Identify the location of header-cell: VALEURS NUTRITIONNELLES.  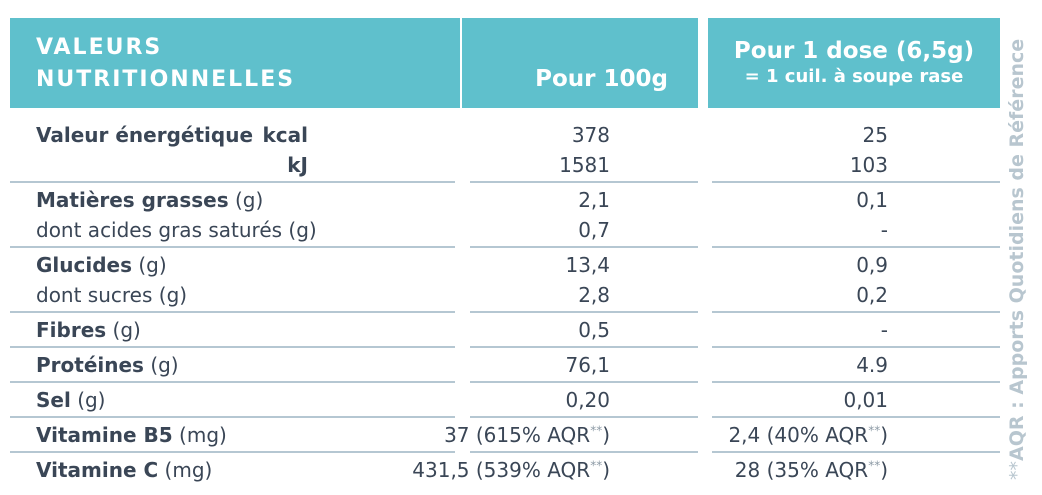
(235, 63).